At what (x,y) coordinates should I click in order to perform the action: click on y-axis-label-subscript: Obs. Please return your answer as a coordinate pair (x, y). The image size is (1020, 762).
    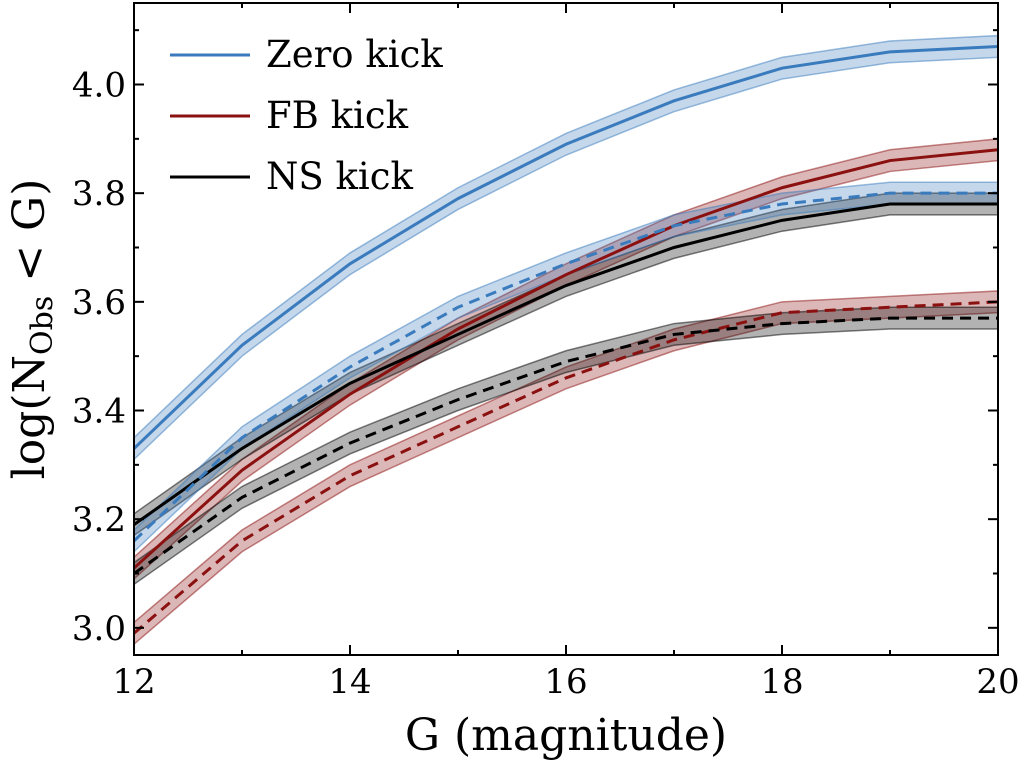
    Looking at the image, I should click on (42, 325).